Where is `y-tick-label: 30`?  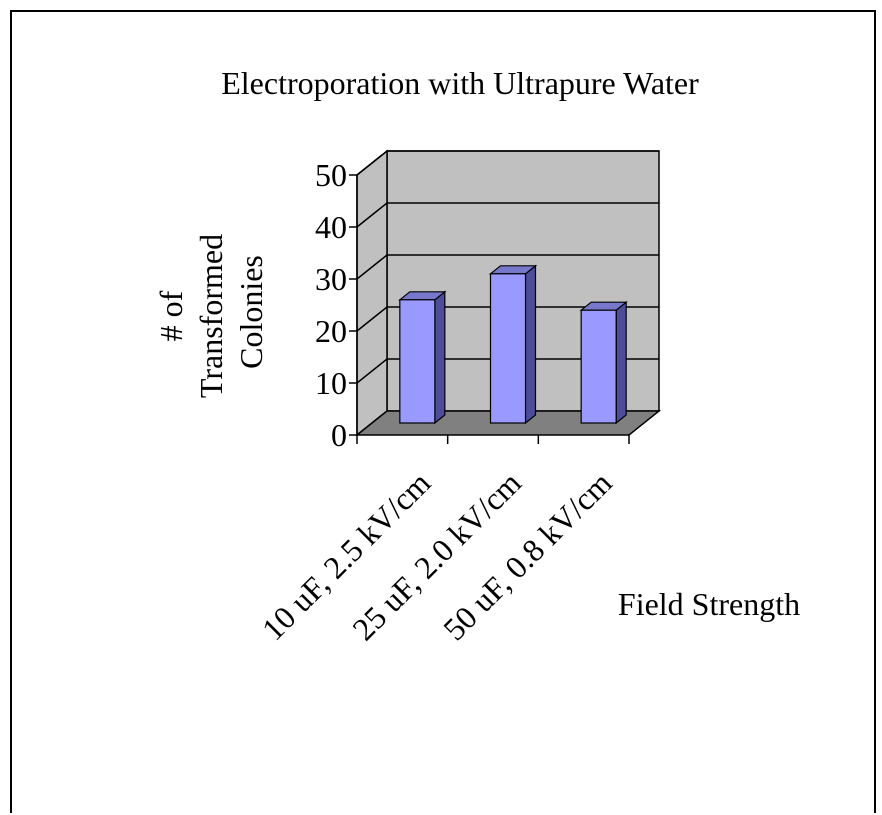 y-tick-label: 30 is located at coordinates (331, 279).